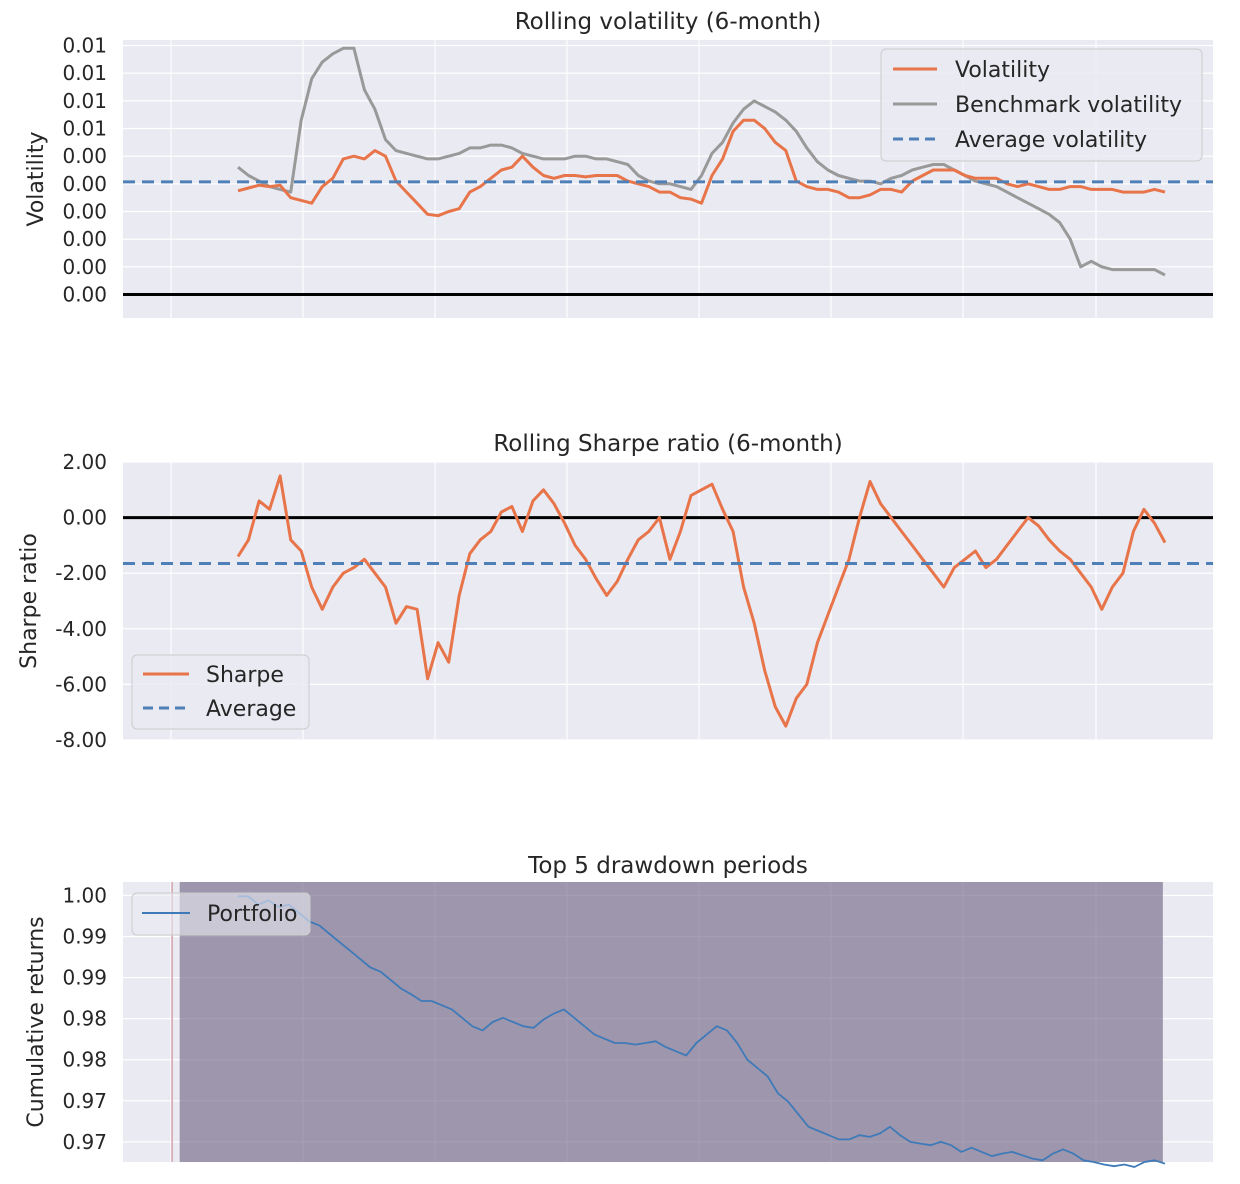 The image size is (1240, 1184). Describe the element at coordinates (1051, 140) in the screenshot. I see `legend-label-average-volatility: Average volatility` at that location.